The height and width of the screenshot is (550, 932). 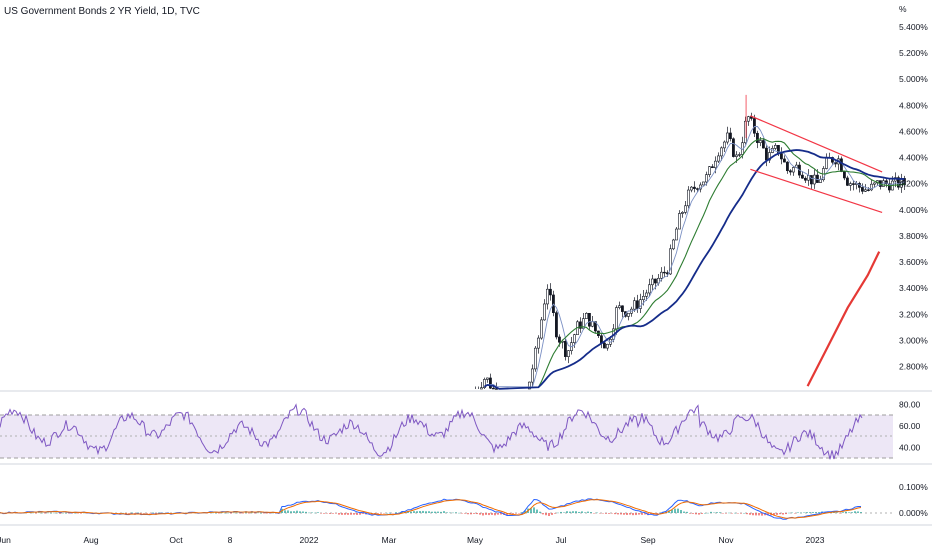 I want to click on time-tick-label: Mar, so click(x=389, y=540).